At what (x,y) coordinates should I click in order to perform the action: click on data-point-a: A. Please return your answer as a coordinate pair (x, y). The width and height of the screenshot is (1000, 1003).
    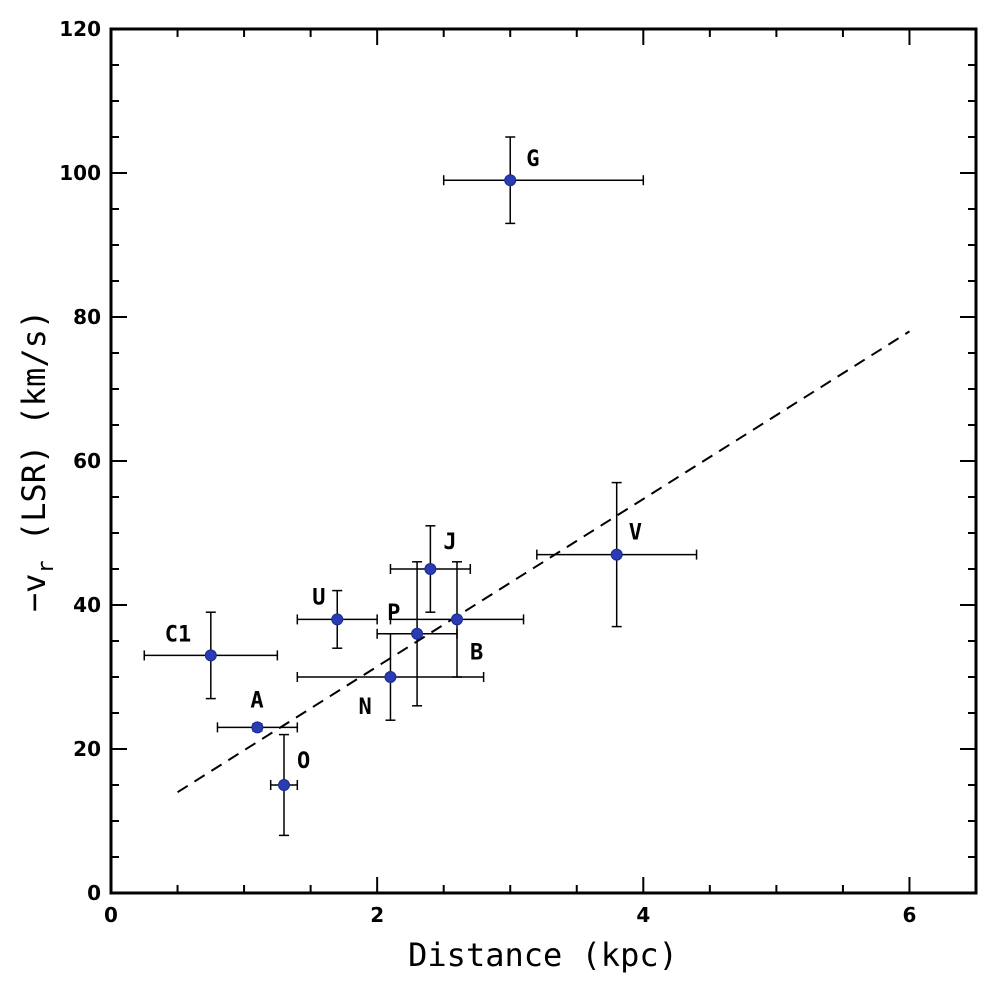
    Looking at the image, I should click on (257, 711).